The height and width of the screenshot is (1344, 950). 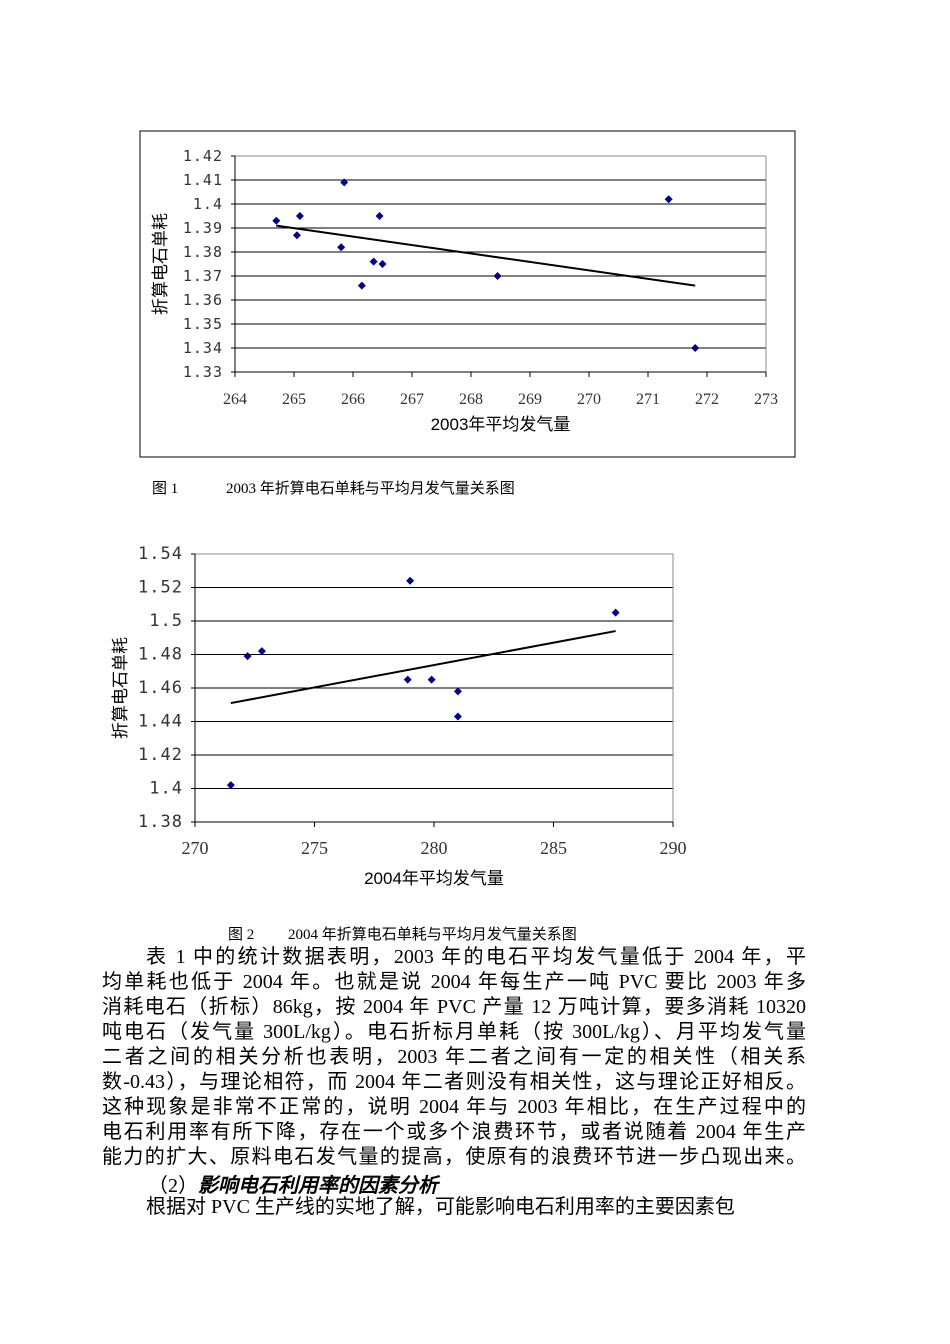 I want to click on paragraph-line: 二者之间的相关分析也表明，2003 年二者之间有一定的相关性（相关系, so click(x=454, y=1057).